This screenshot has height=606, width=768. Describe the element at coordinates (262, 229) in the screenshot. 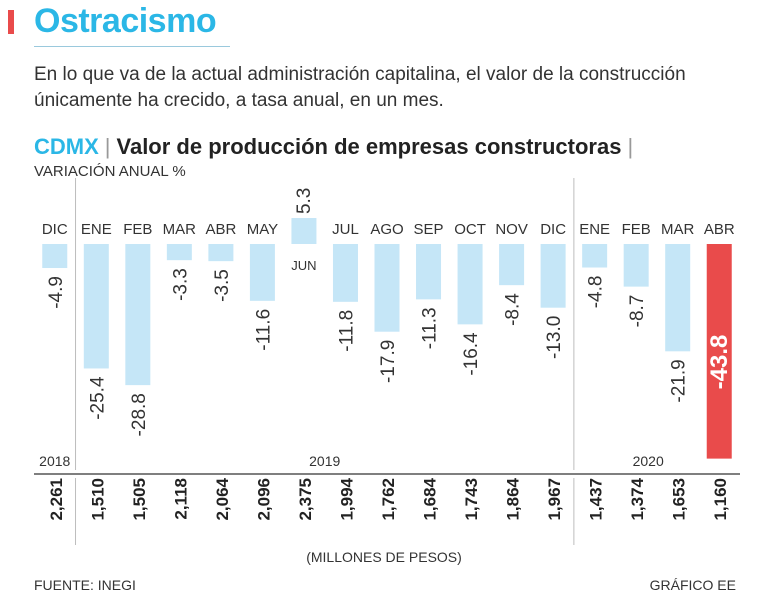

I see `month-label: MAY` at that location.